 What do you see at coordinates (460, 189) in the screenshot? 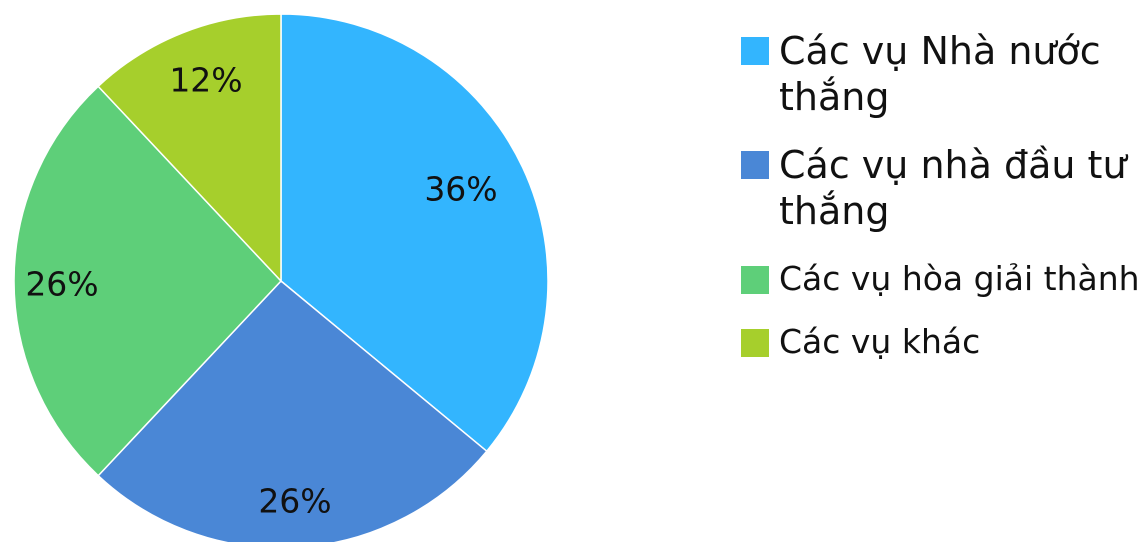
I see `slice-label-state-won: 36%` at bounding box center [460, 189].